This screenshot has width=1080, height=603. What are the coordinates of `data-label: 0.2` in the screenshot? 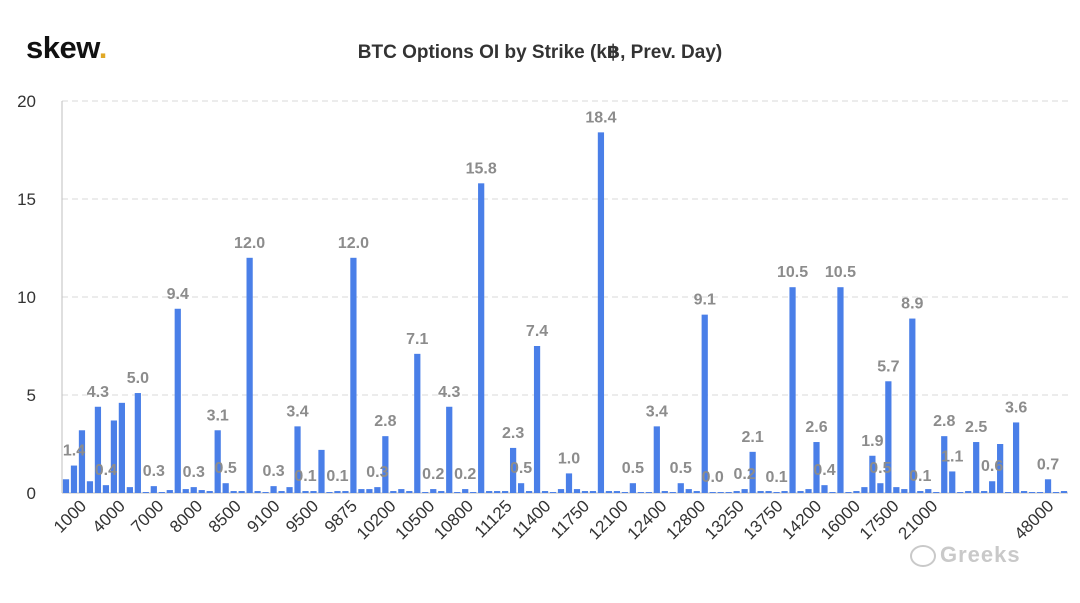 It's located at (745, 474).